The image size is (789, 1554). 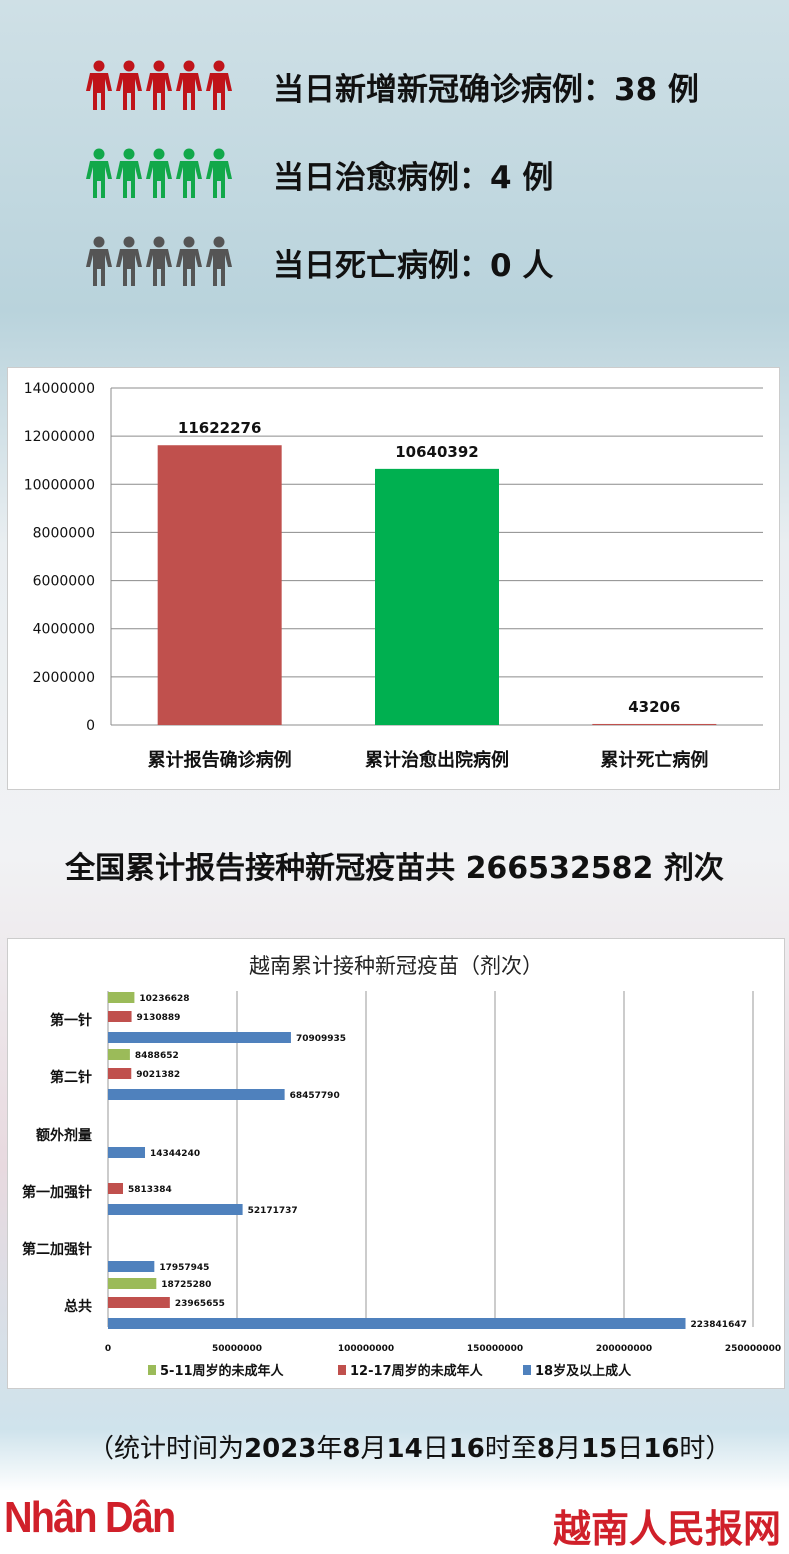 I want to click on data-label: 8488652, so click(x=157, y=1056).